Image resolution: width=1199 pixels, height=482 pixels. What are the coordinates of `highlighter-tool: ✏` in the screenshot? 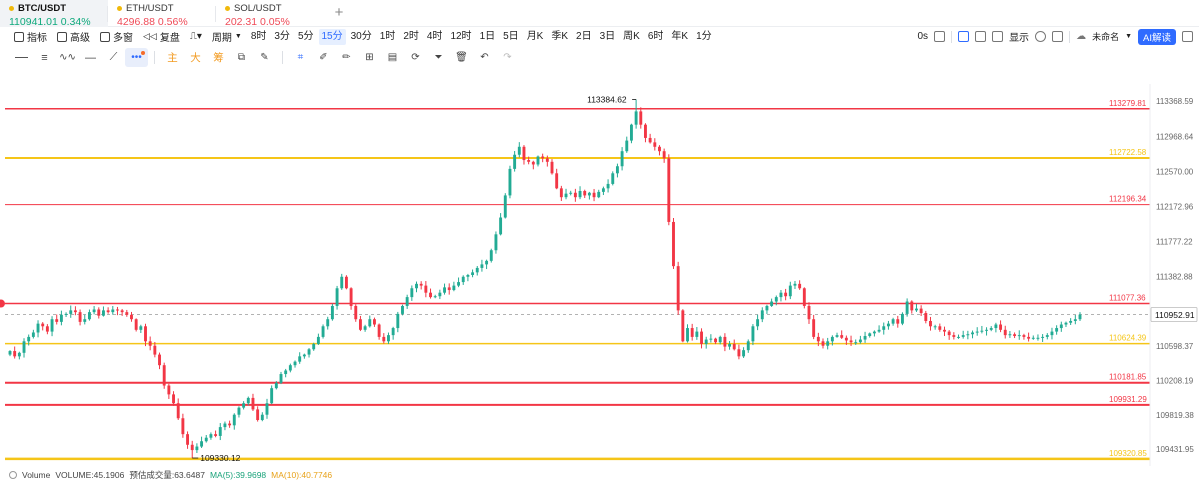 It's located at (346, 57).